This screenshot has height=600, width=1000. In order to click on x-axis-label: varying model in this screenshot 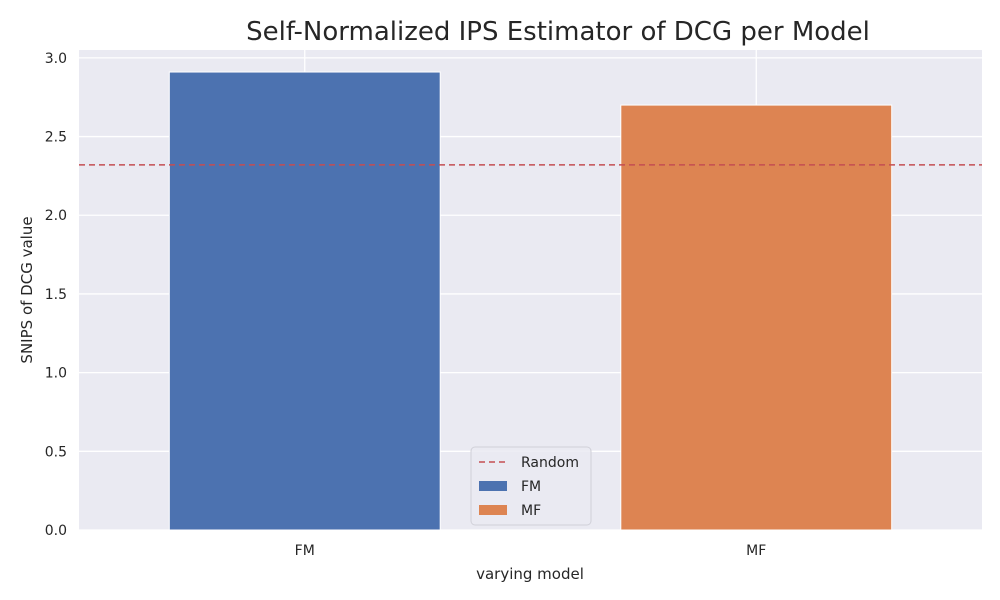, I will do `click(530, 574)`.